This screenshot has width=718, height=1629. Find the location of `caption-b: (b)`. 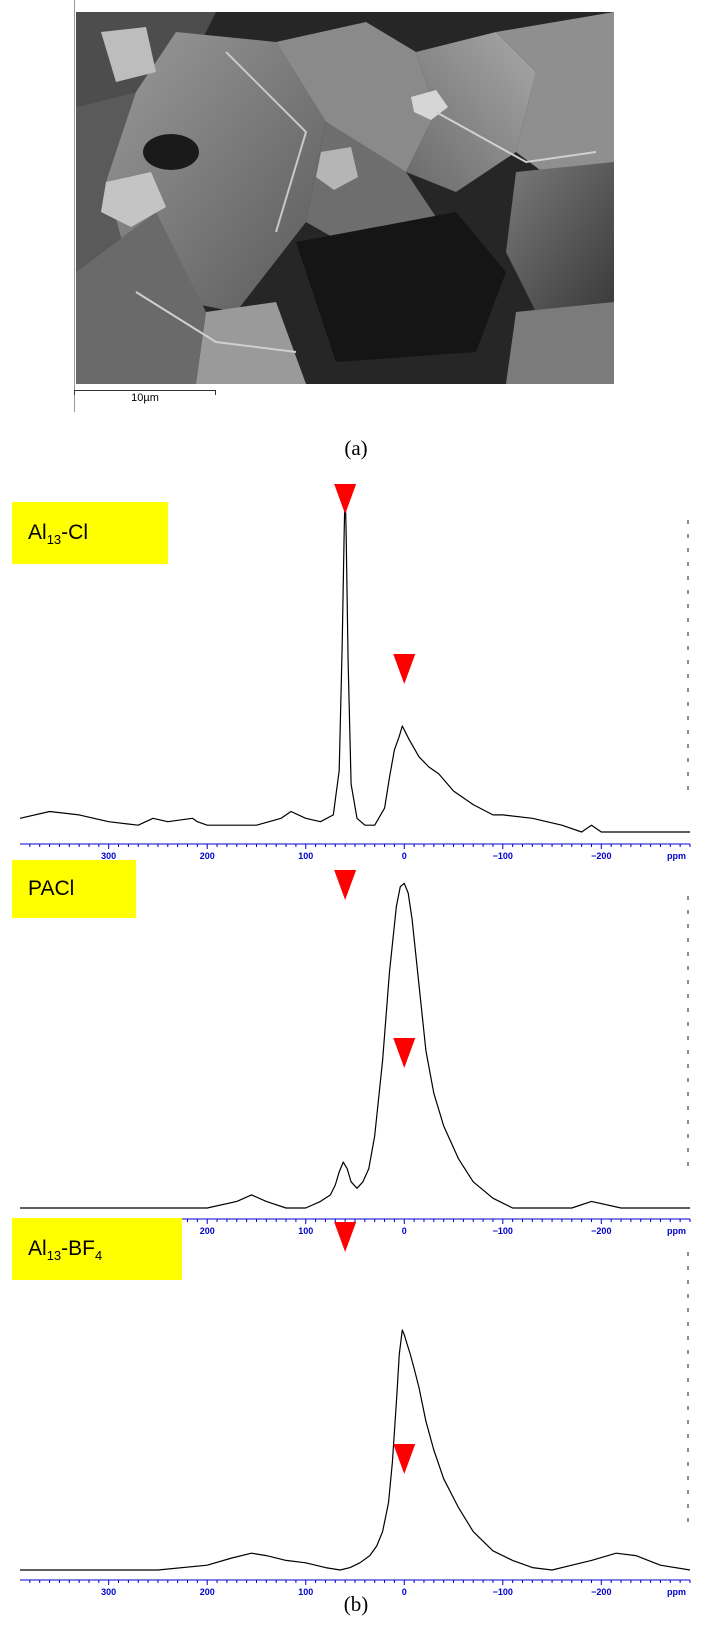

caption-b: (b) is located at coordinates (356, 1604).